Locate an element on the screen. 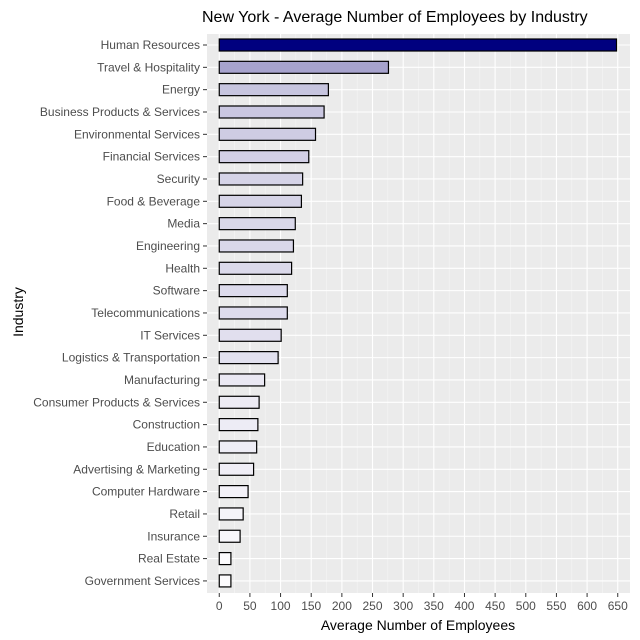 This screenshot has width=640, height=640. y-tick-label: Software is located at coordinates (177, 291).